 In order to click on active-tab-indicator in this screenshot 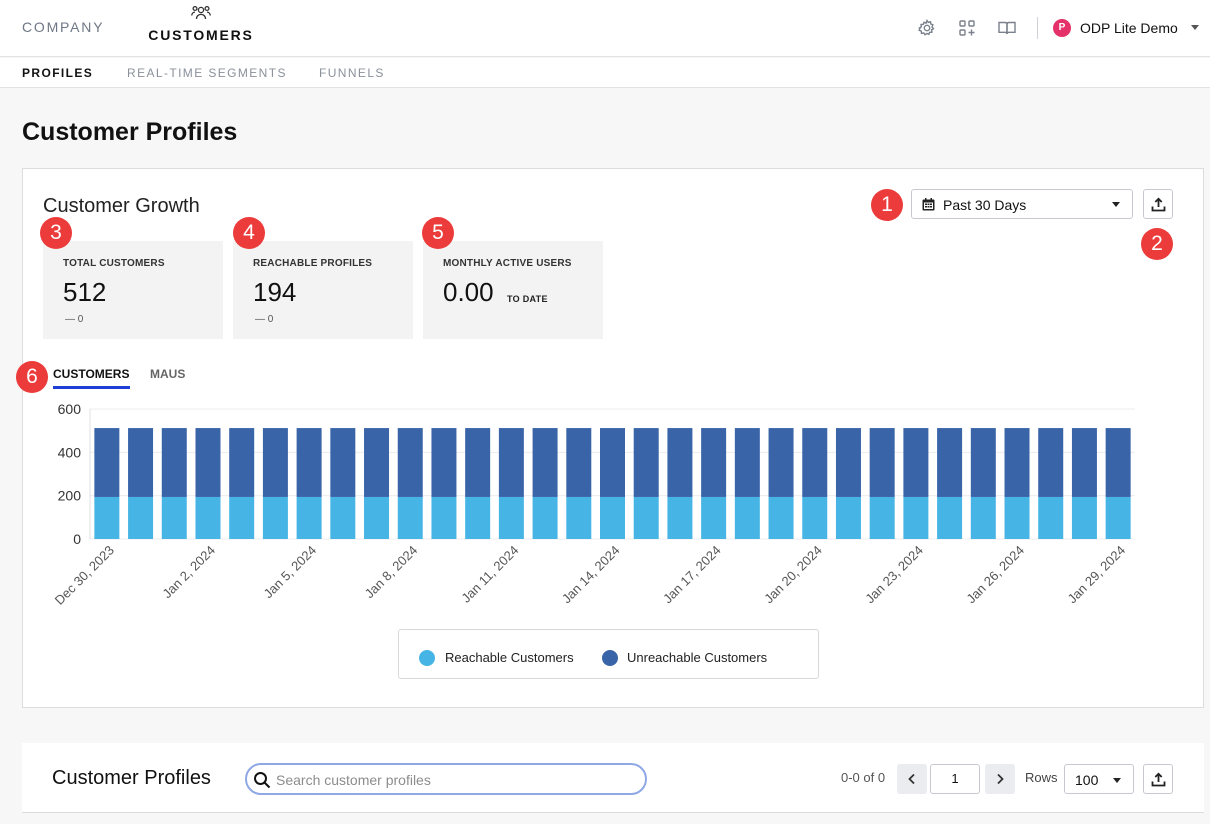, I will do `click(91, 387)`.